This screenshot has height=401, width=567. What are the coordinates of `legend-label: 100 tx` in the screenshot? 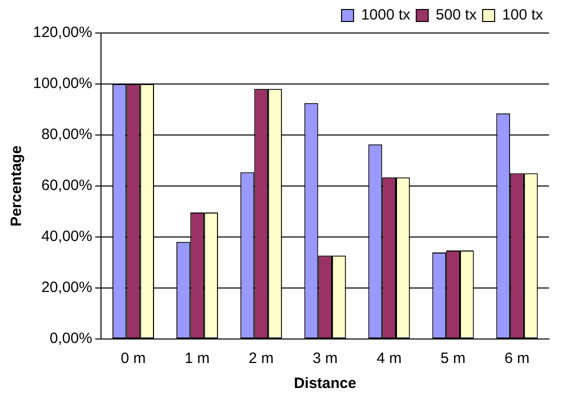 It's located at (523, 15).